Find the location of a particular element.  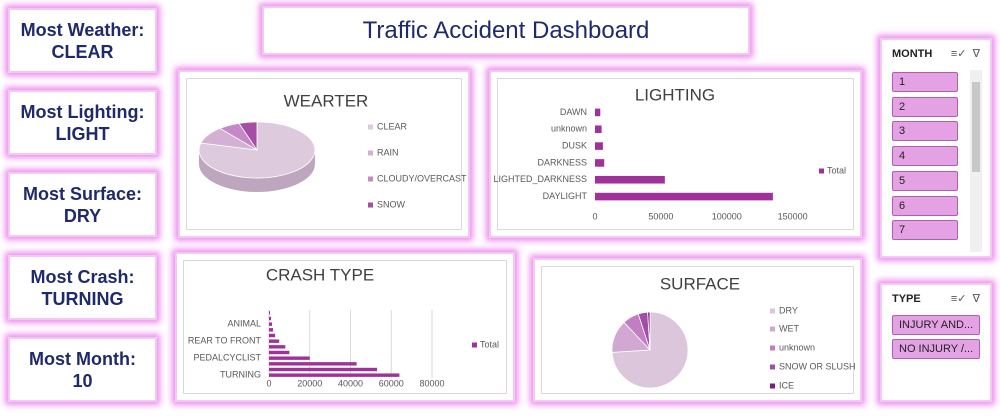

slicer-item: 2 is located at coordinates (925, 106).